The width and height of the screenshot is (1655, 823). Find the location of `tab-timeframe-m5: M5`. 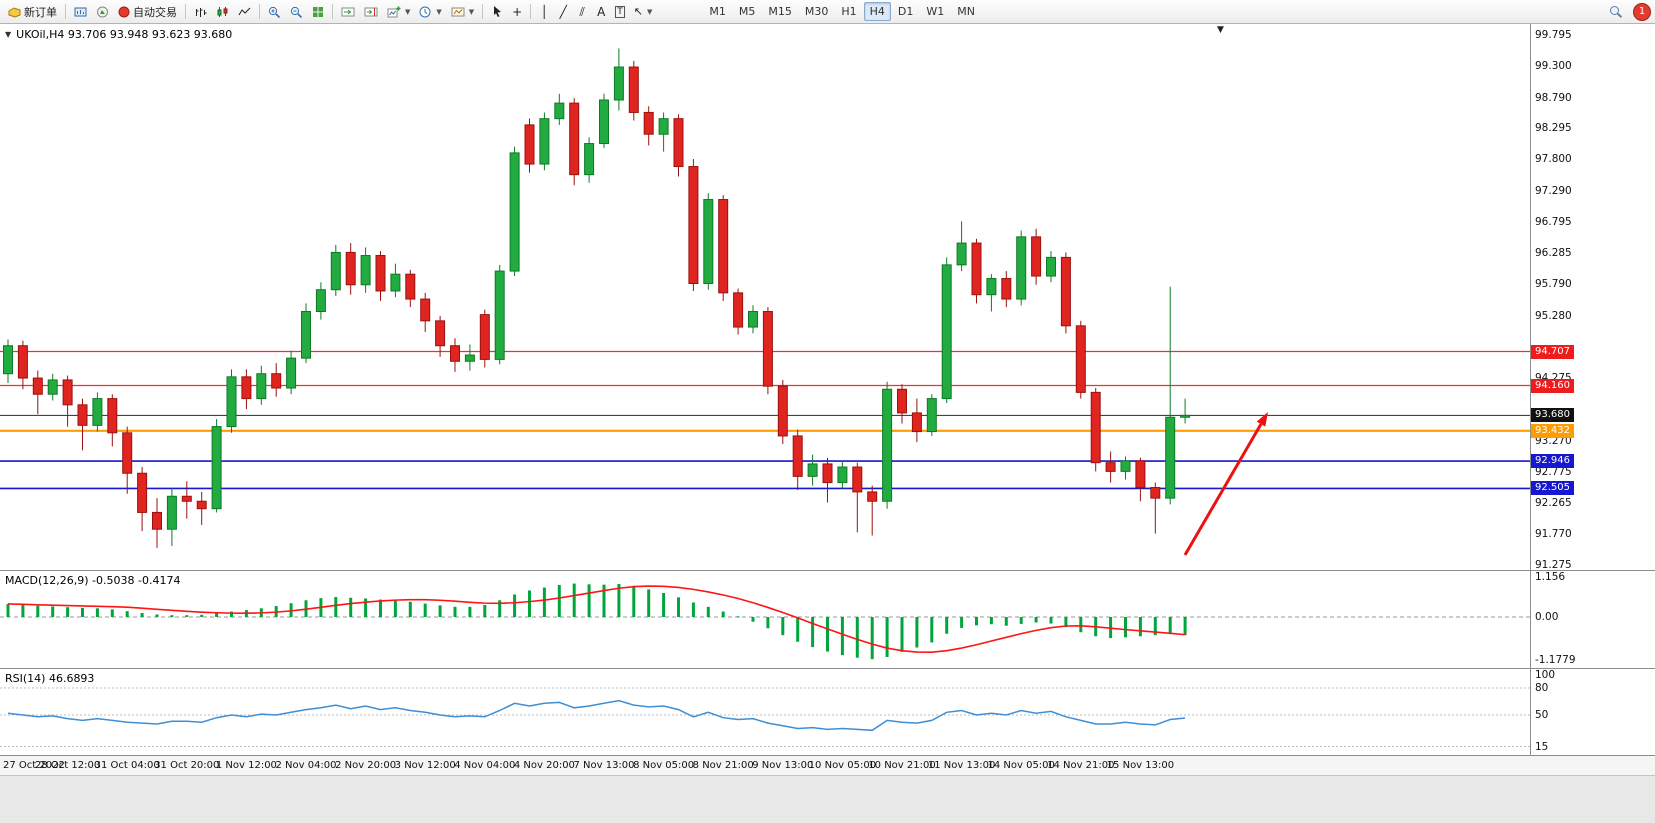

tab-timeframe-m5: M5 is located at coordinates (747, 11).